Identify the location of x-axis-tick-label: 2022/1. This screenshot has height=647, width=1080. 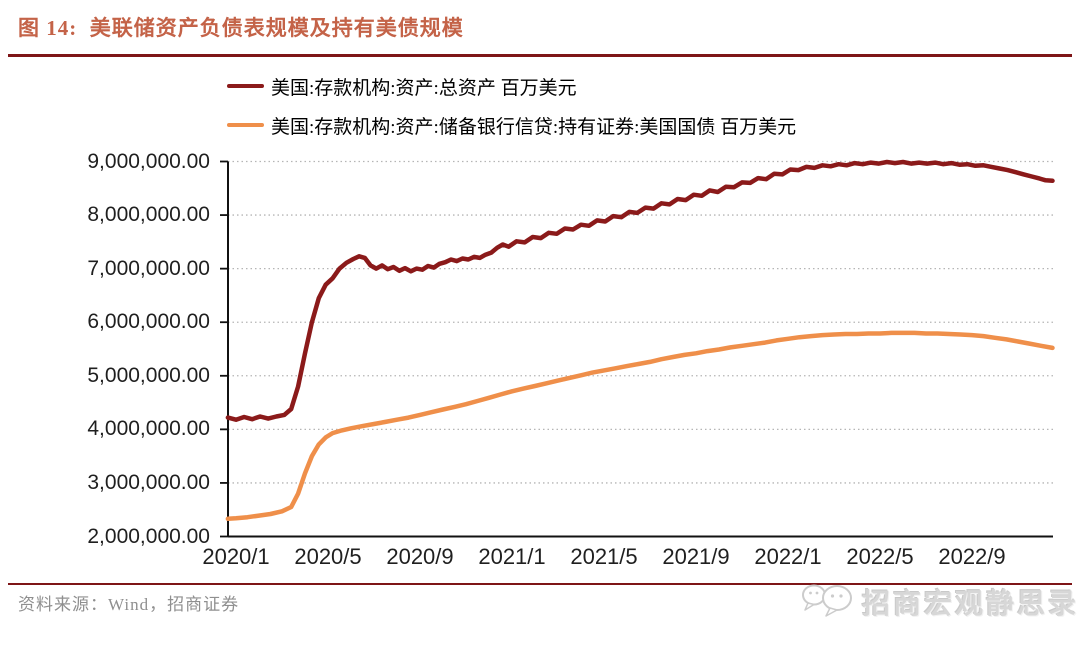
(788, 556).